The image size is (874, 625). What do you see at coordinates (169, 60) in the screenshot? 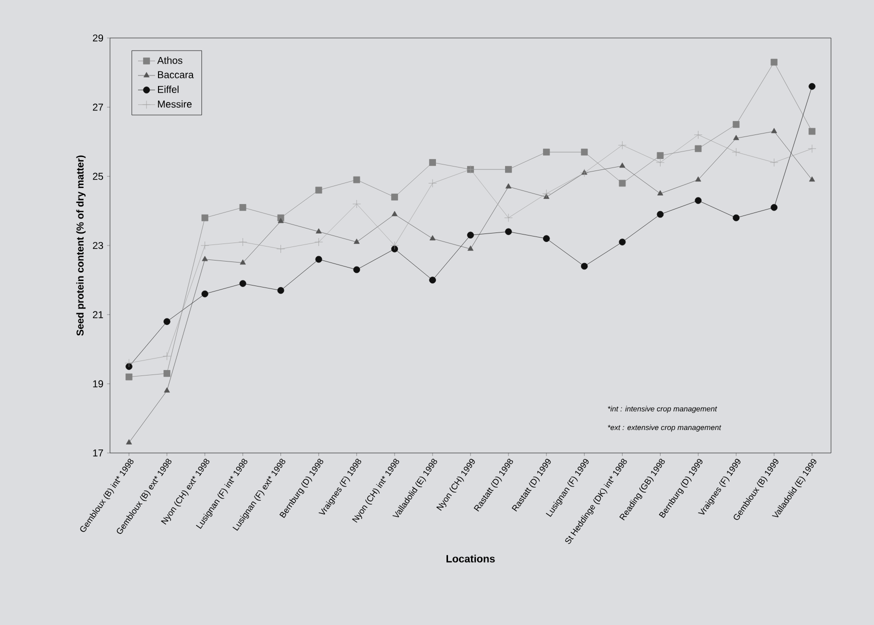
I see `legend-label: Athos` at bounding box center [169, 60].